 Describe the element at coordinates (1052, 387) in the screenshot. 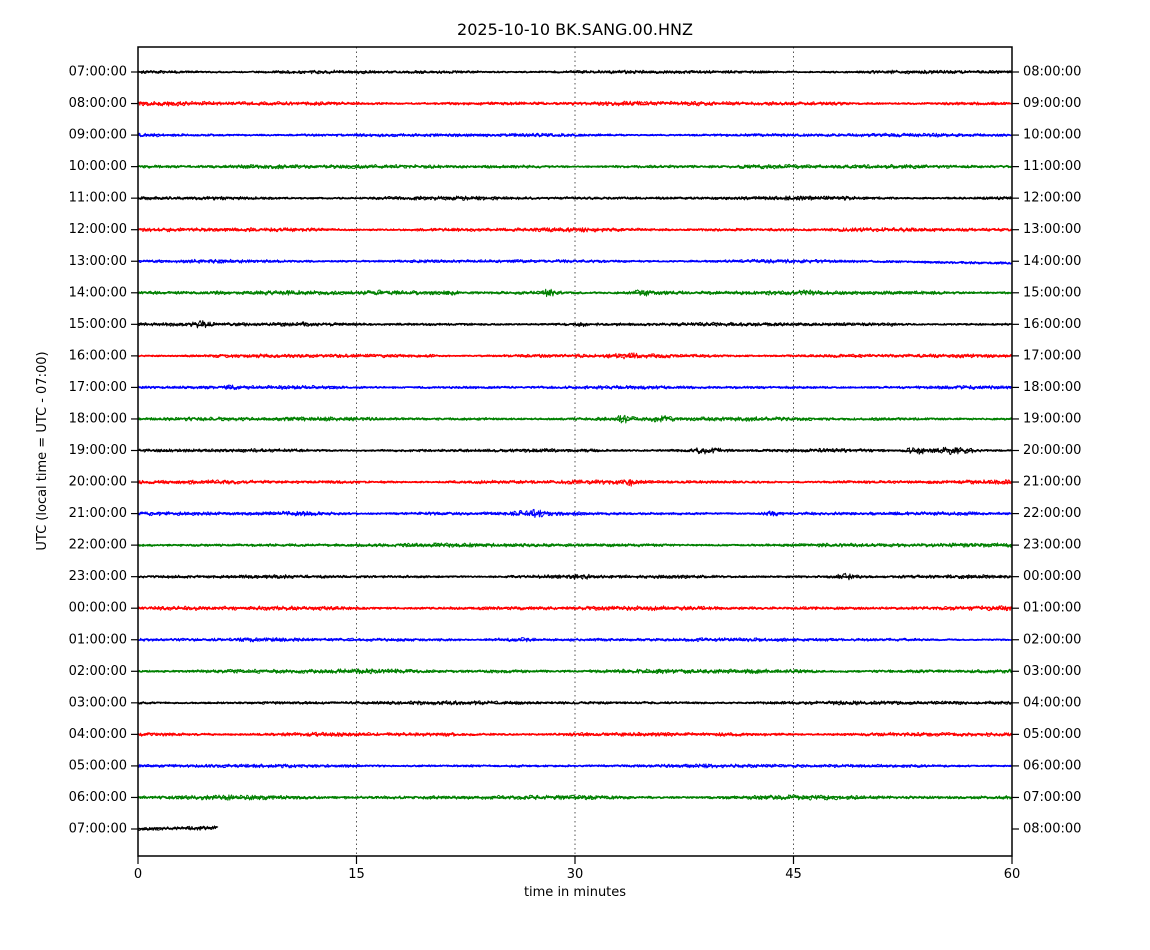

I see `right-time-label: 18:00:00` at that location.